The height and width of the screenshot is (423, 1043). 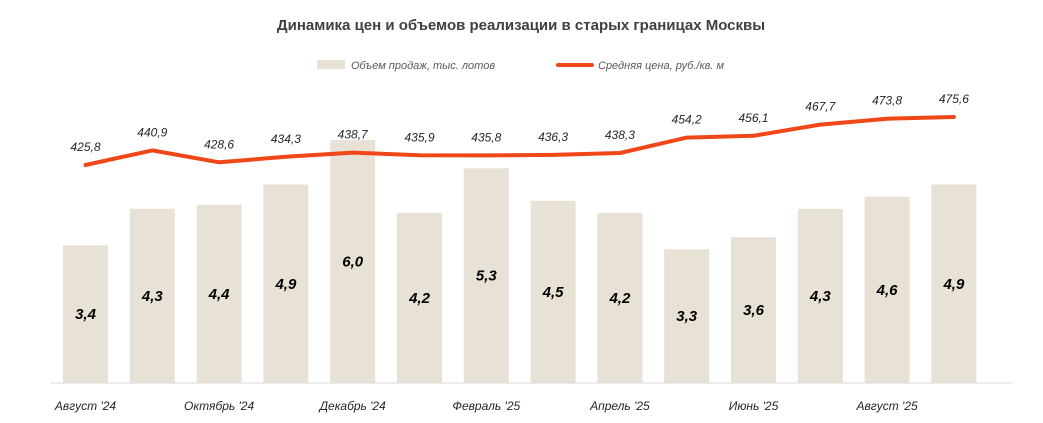 I want to click on bar-value-label: 3,6, so click(x=754, y=310).